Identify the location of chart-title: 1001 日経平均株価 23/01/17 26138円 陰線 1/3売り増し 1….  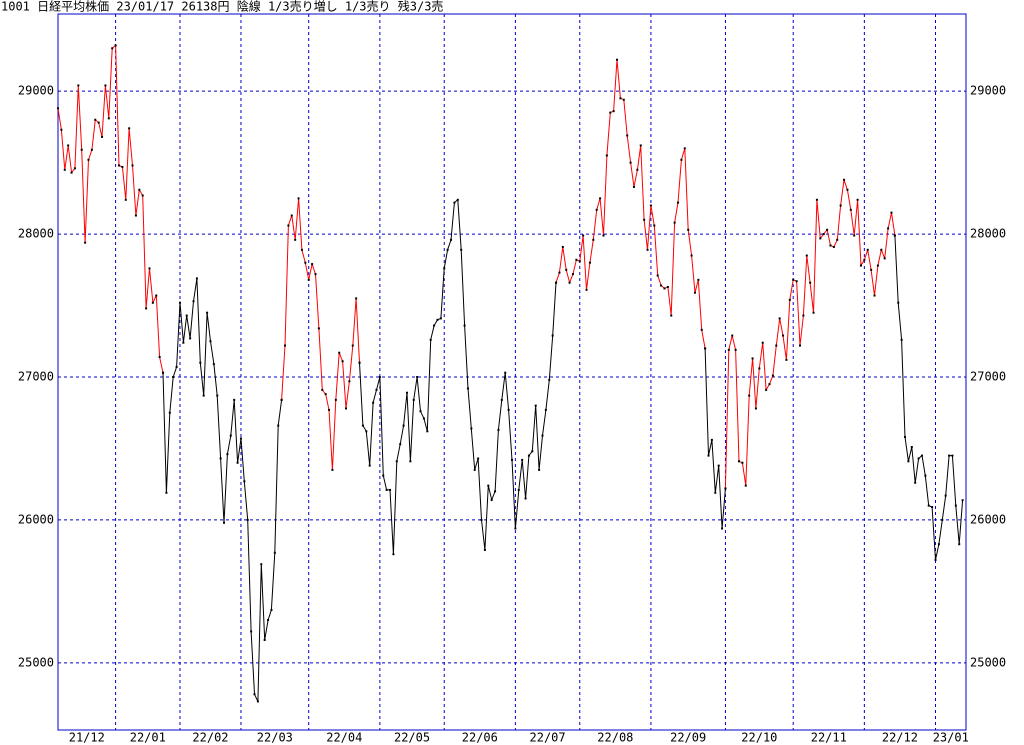
(222, 7).